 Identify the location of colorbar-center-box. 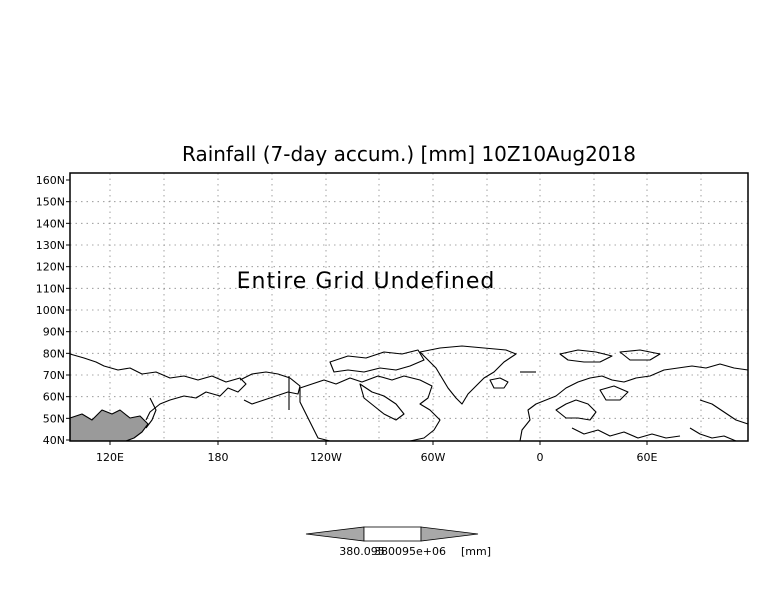
(392, 534).